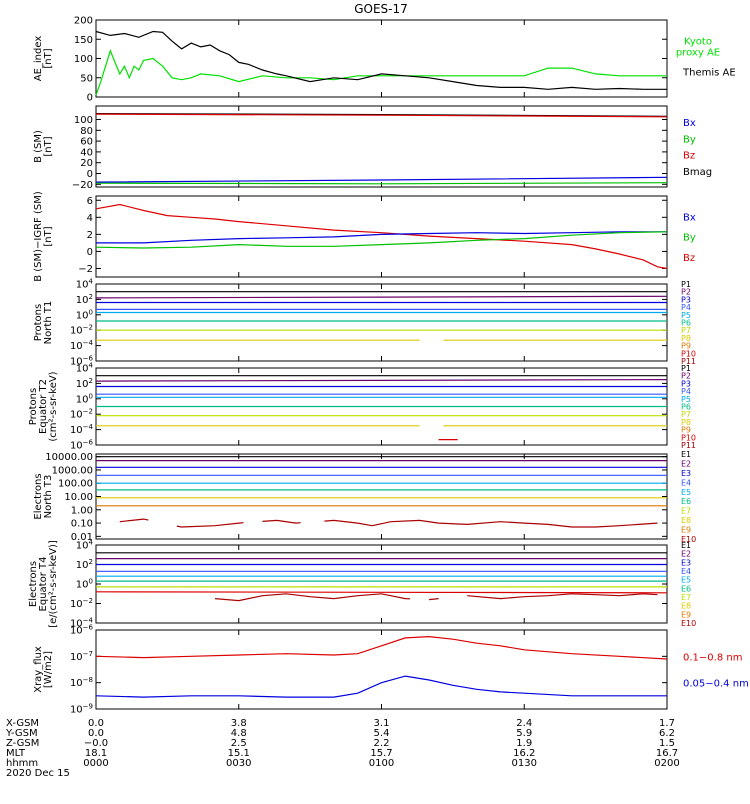  I want to click on y-tick-label: 10−7, so click(81, 656).